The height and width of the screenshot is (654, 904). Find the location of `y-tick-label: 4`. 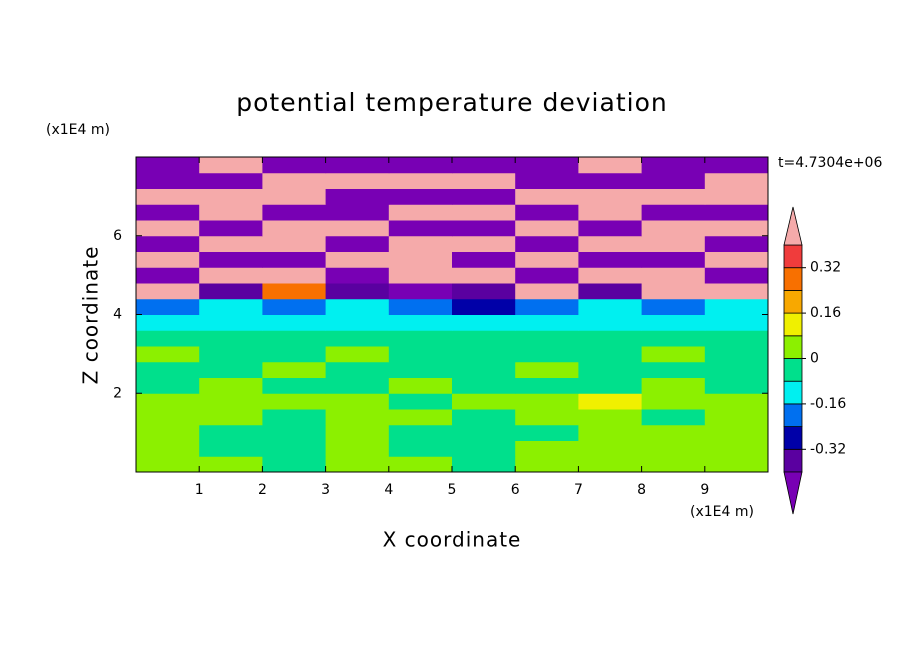

y-tick-label: 4 is located at coordinates (117, 315).